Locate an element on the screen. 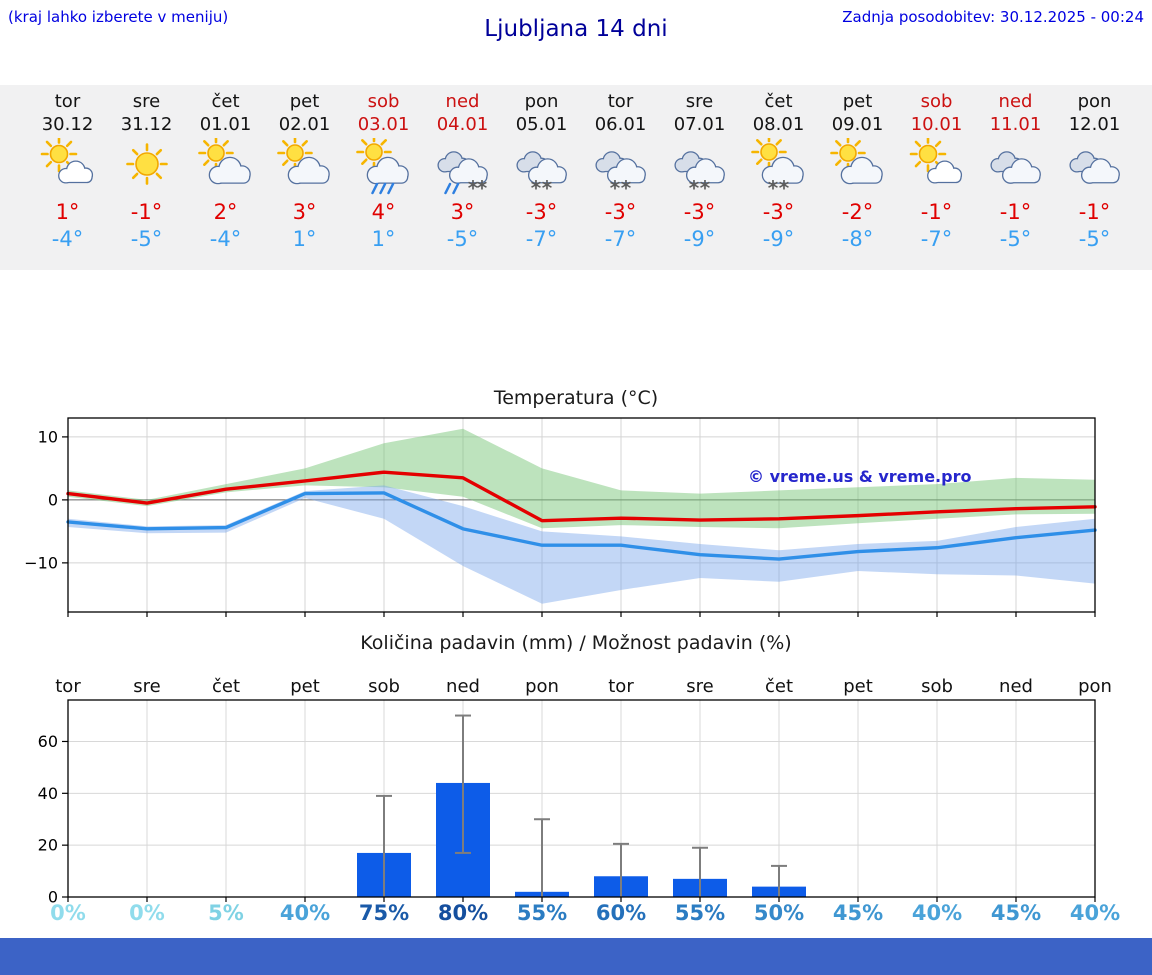  low-temp: -8° is located at coordinates (857, 239).